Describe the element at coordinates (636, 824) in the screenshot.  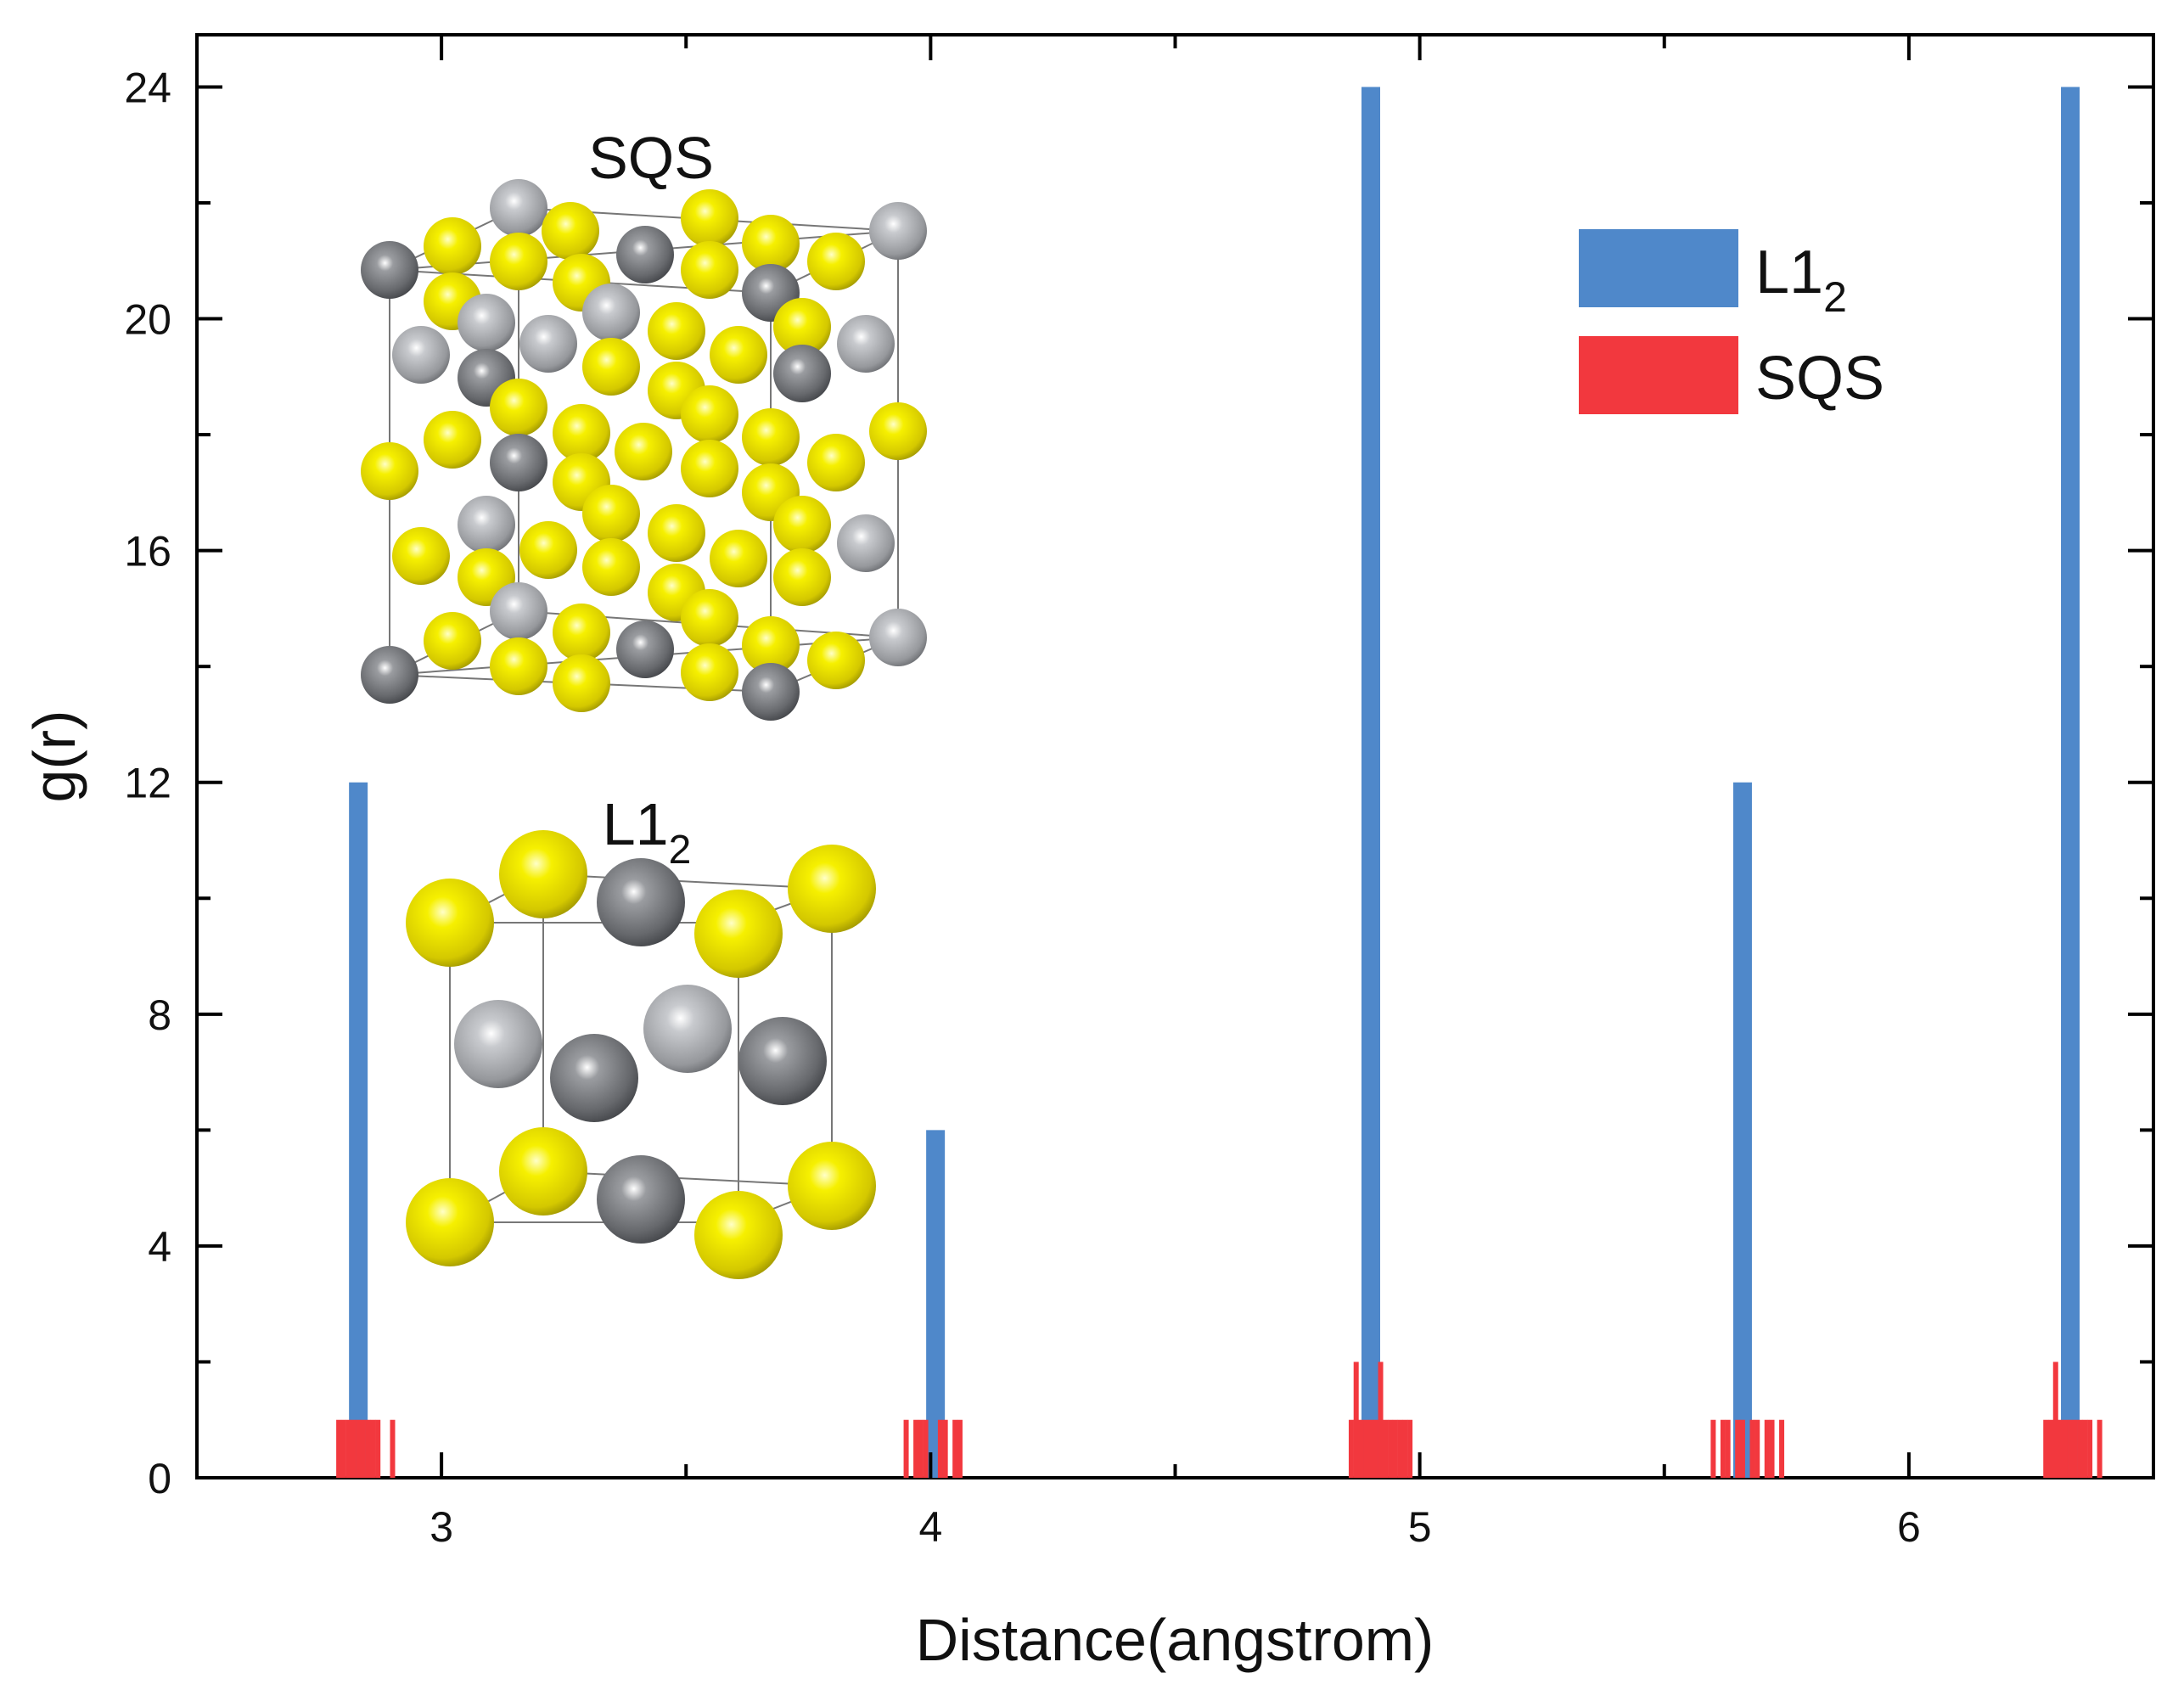
I see `inset-l12-label-main: L1` at that location.